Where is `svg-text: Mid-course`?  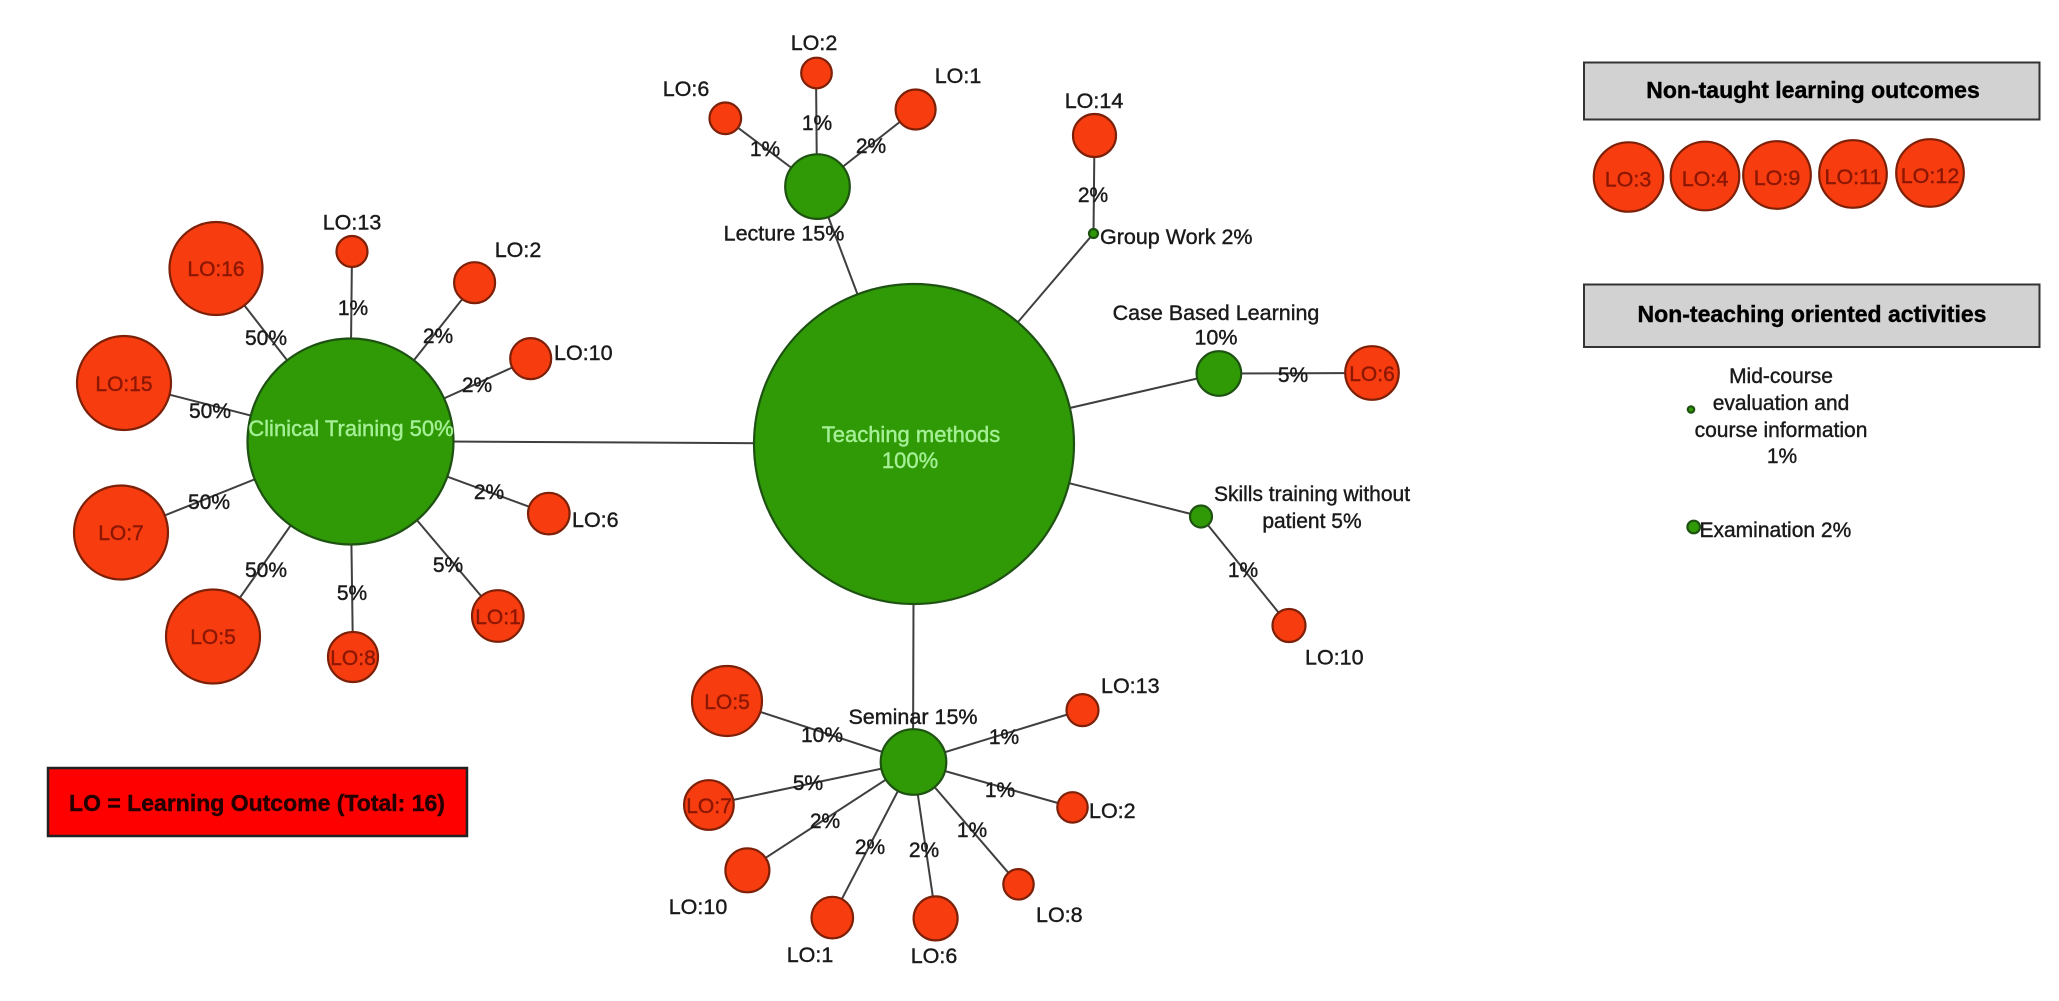
svg-text: Mid-course is located at coordinates (1781, 376).